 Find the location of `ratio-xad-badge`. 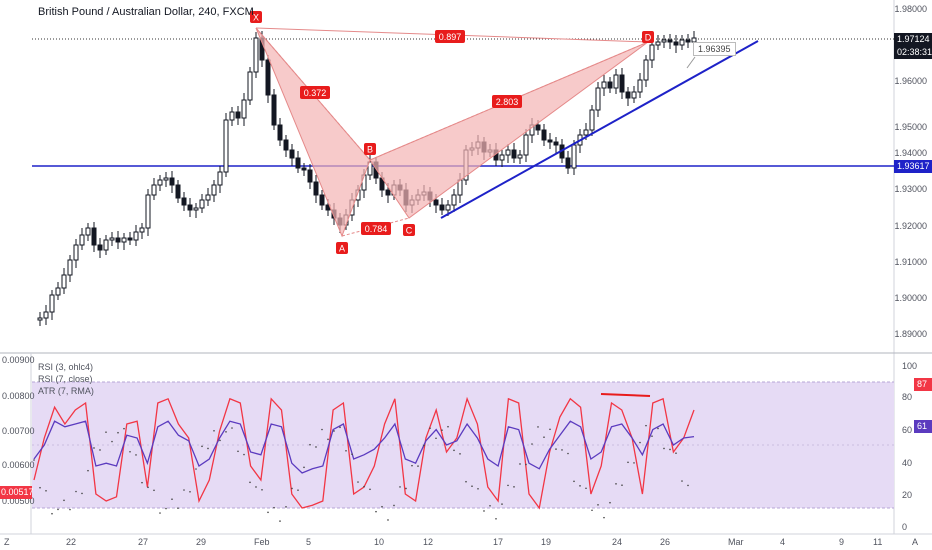

ratio-xad-badge is located at coordinates (450, 36).